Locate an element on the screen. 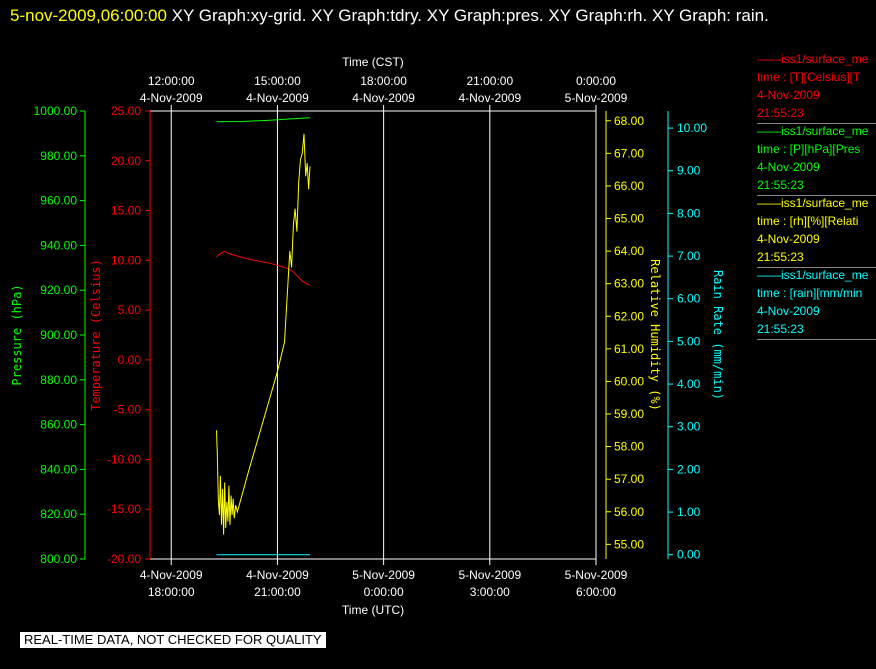 The height and width of the screenshot is (669, 876). legend-series-info: time : [rh][%][Relati is located at coordinates (808, 221).